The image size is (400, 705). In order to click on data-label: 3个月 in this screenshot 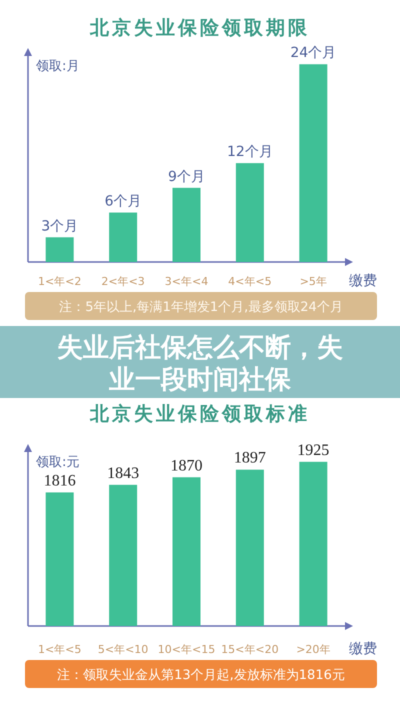, I will do `click(59, 226)`.